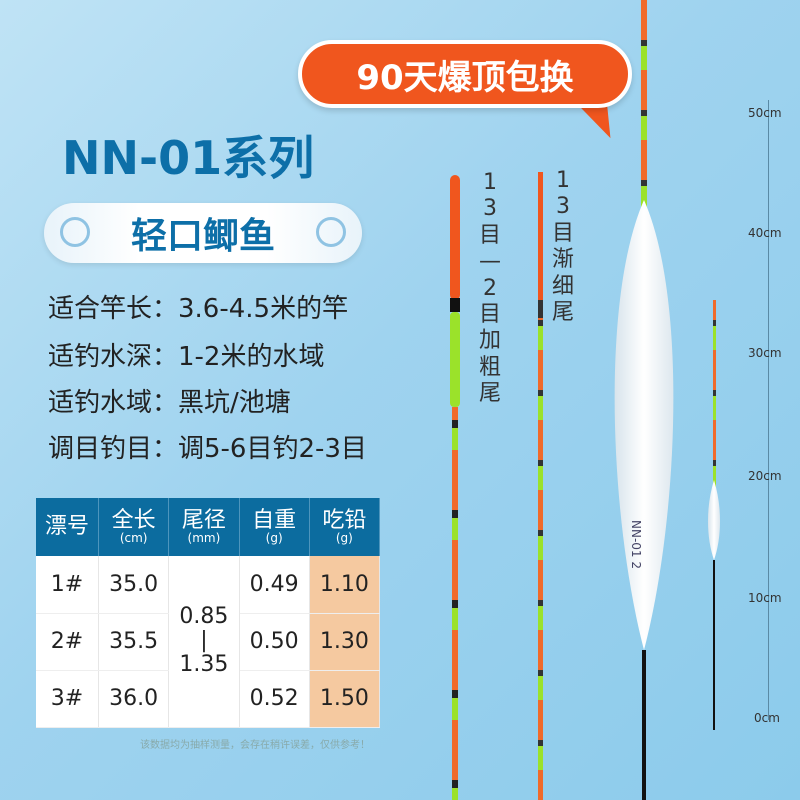  I want to click on table-row: 3# 36.0 0.52 1.50, so click(208, 699).